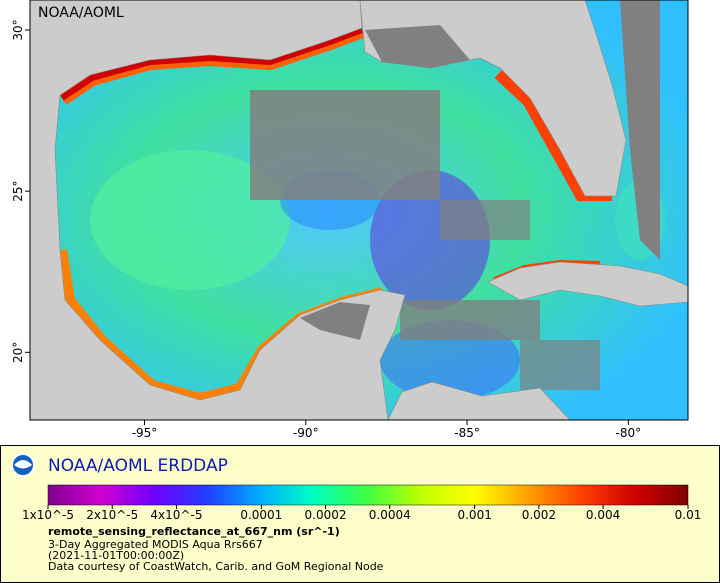 This screenshot has height=583, width=720. I want to click on logo-bird, so click(23, 464).